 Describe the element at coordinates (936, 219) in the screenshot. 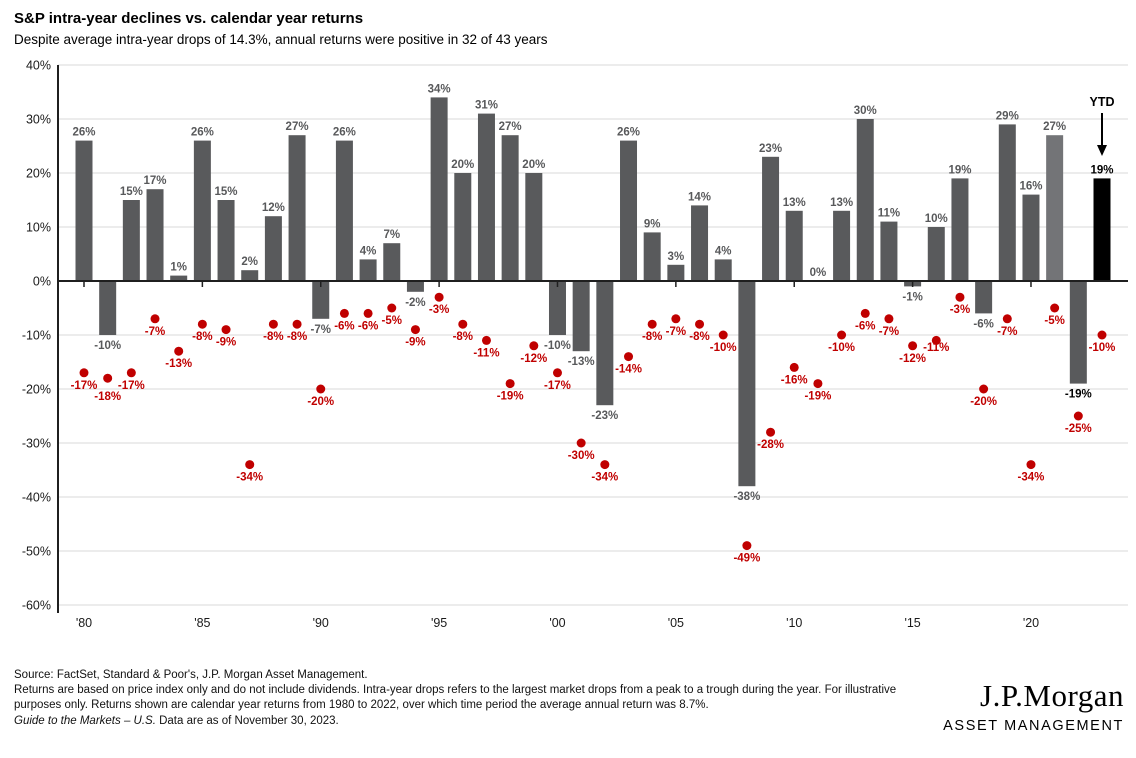

I see `return-bar-label-2016: 10%` at that location.